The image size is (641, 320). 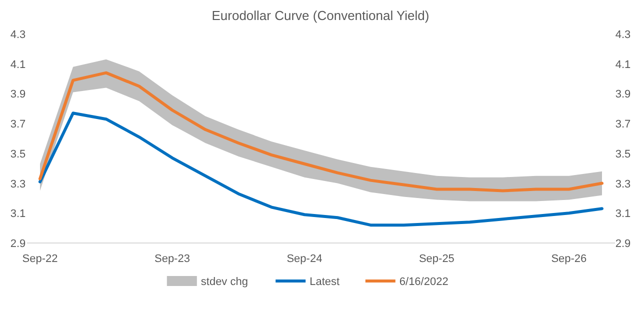 I want to click on y2-tick-label: 3.3, so click(x=623, y=184).